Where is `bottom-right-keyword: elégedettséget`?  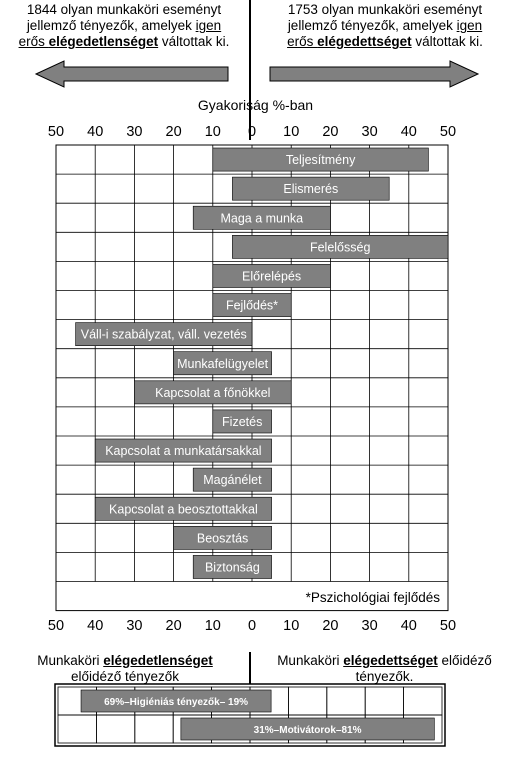 bottom-right-keyword: elégedettséget is located at coordinates (390, 660).